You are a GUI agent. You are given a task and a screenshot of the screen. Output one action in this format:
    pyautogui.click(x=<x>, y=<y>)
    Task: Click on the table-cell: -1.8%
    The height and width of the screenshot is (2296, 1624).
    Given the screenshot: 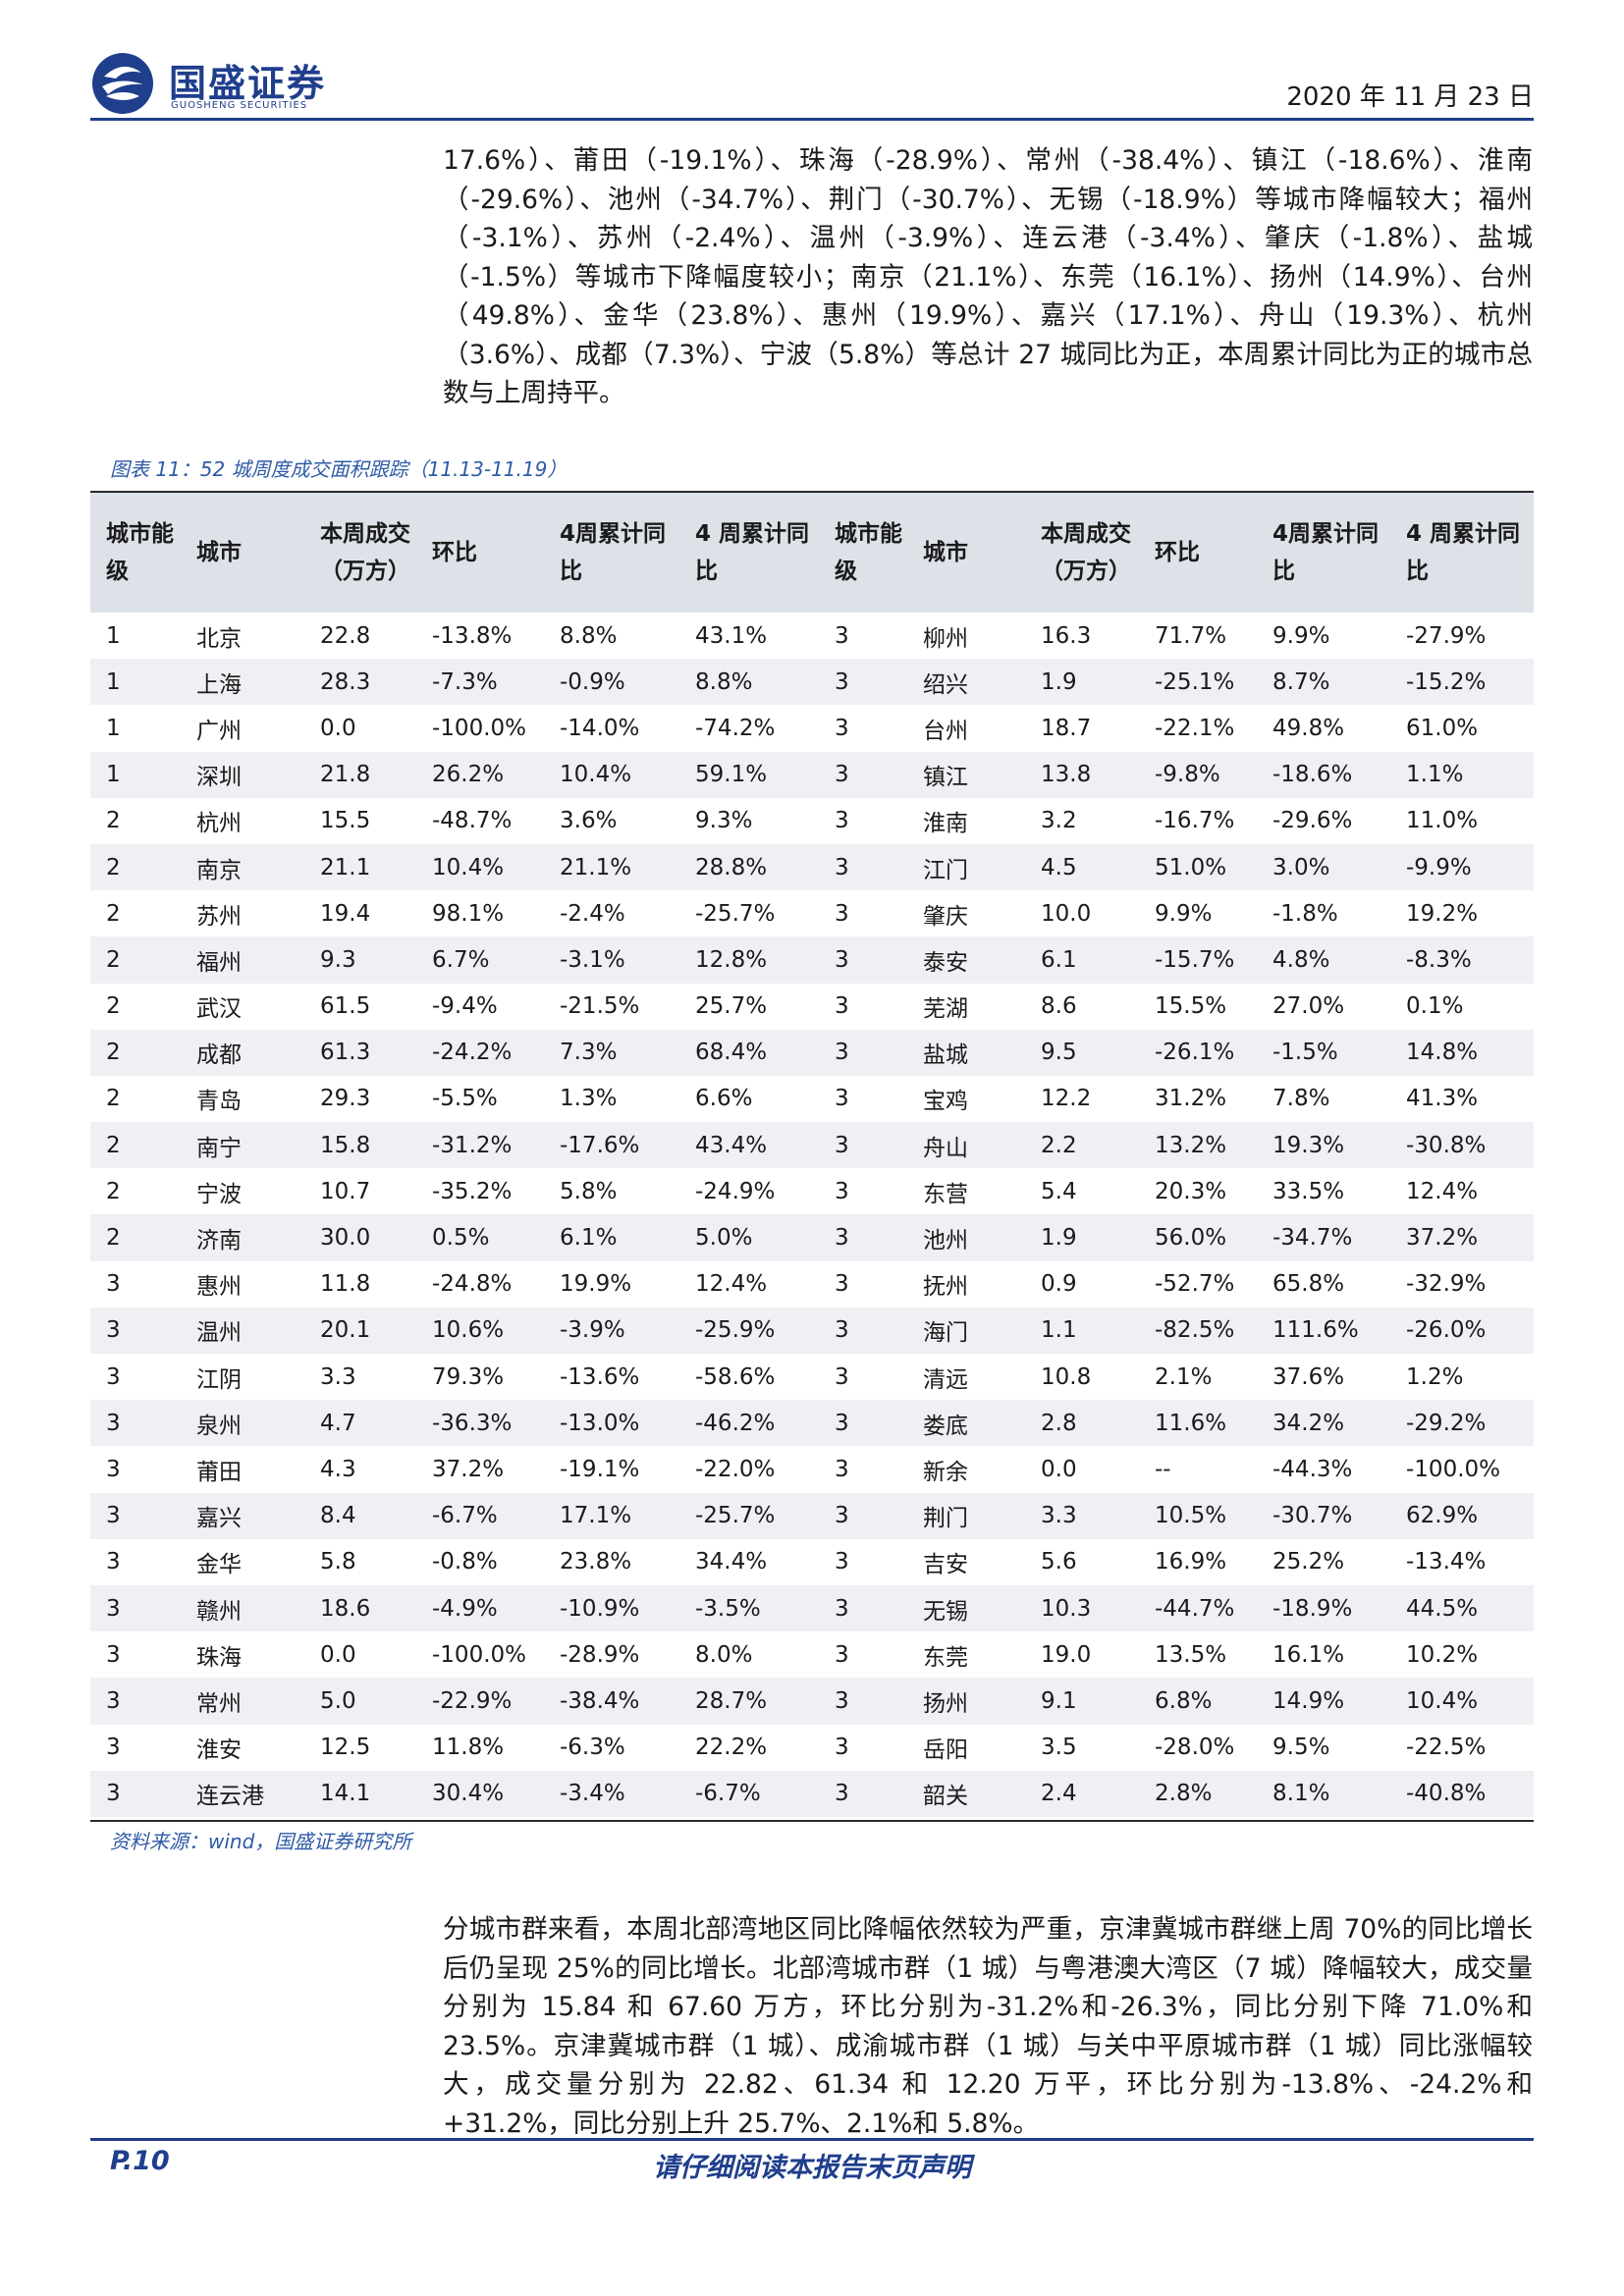 What is the action you would take?
    pyautogui.click(x=1305, y=913)
    